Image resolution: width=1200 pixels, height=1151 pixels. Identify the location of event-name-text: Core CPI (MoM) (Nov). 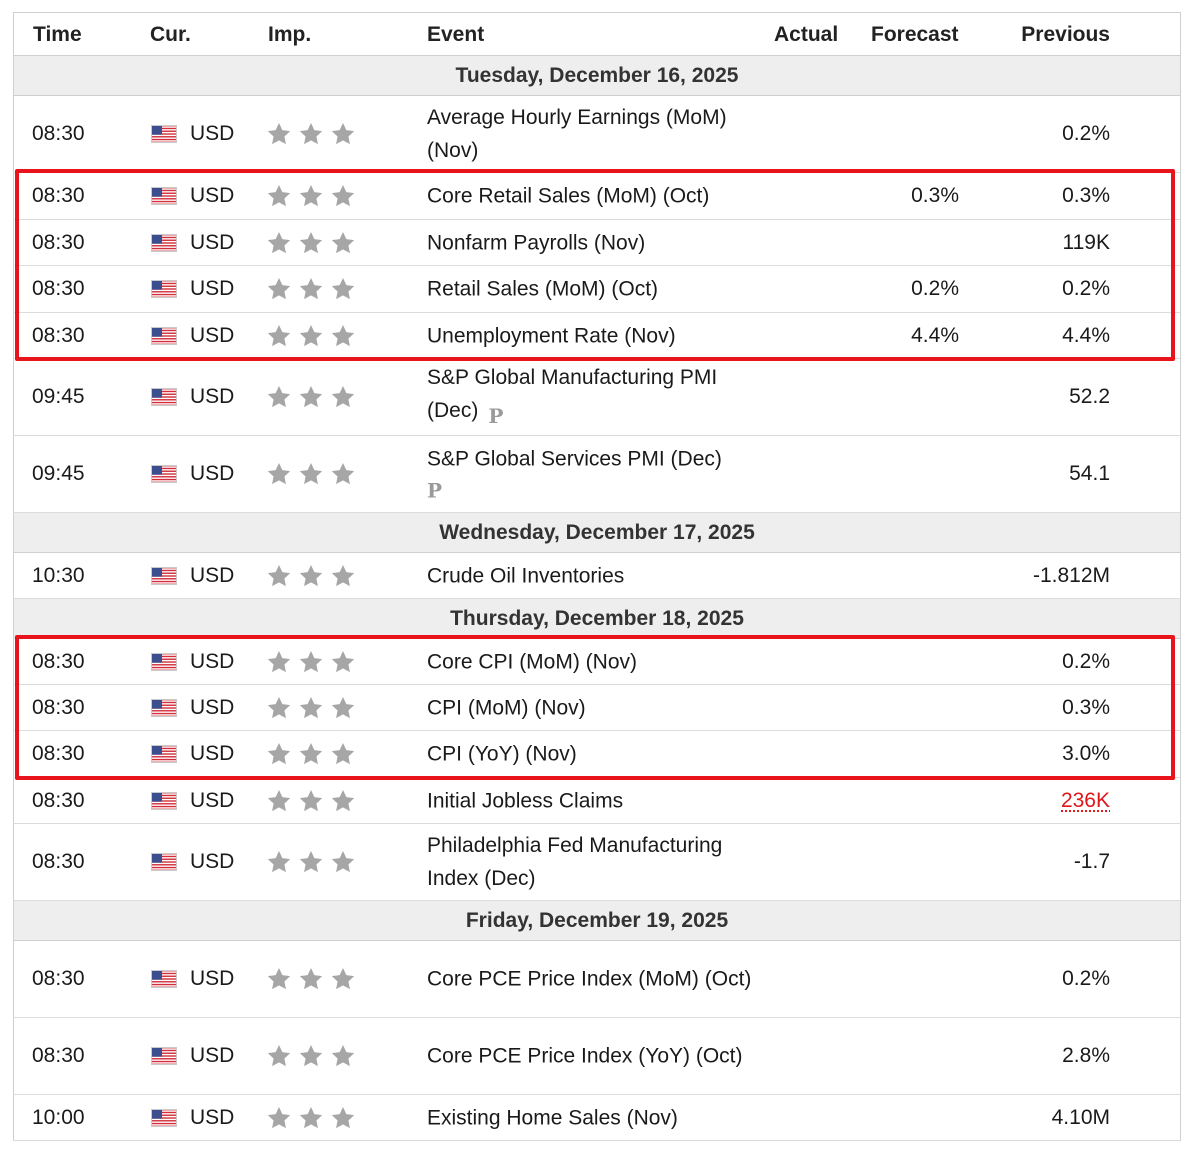
(532, 661).